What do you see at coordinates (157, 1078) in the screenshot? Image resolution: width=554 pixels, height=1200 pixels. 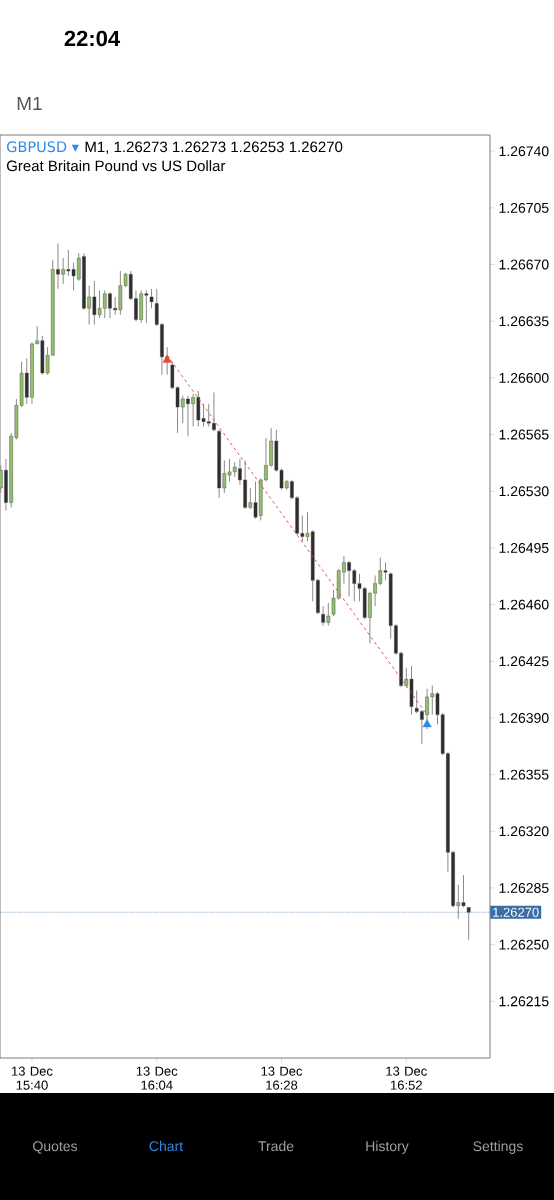 I see `x-tick-label: 13 Dec 16:04` at bounding box center [157, 1078].